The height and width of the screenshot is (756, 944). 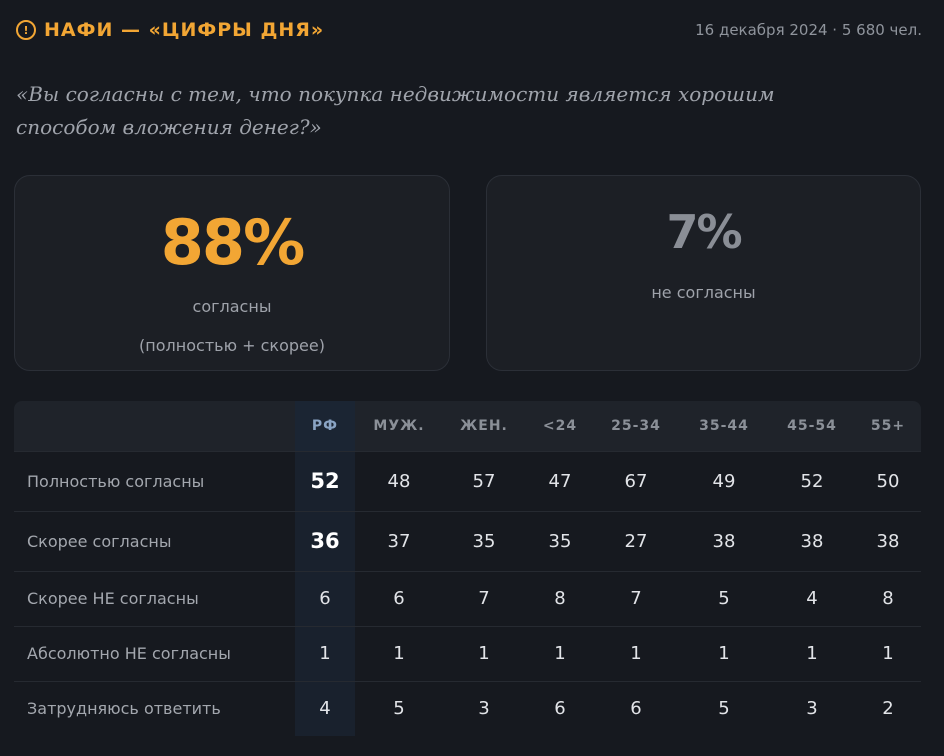 What do you see at coordinates (888, 708) in the screenshot?
I see `table-cell: 2` at bounding box center [888, 708].